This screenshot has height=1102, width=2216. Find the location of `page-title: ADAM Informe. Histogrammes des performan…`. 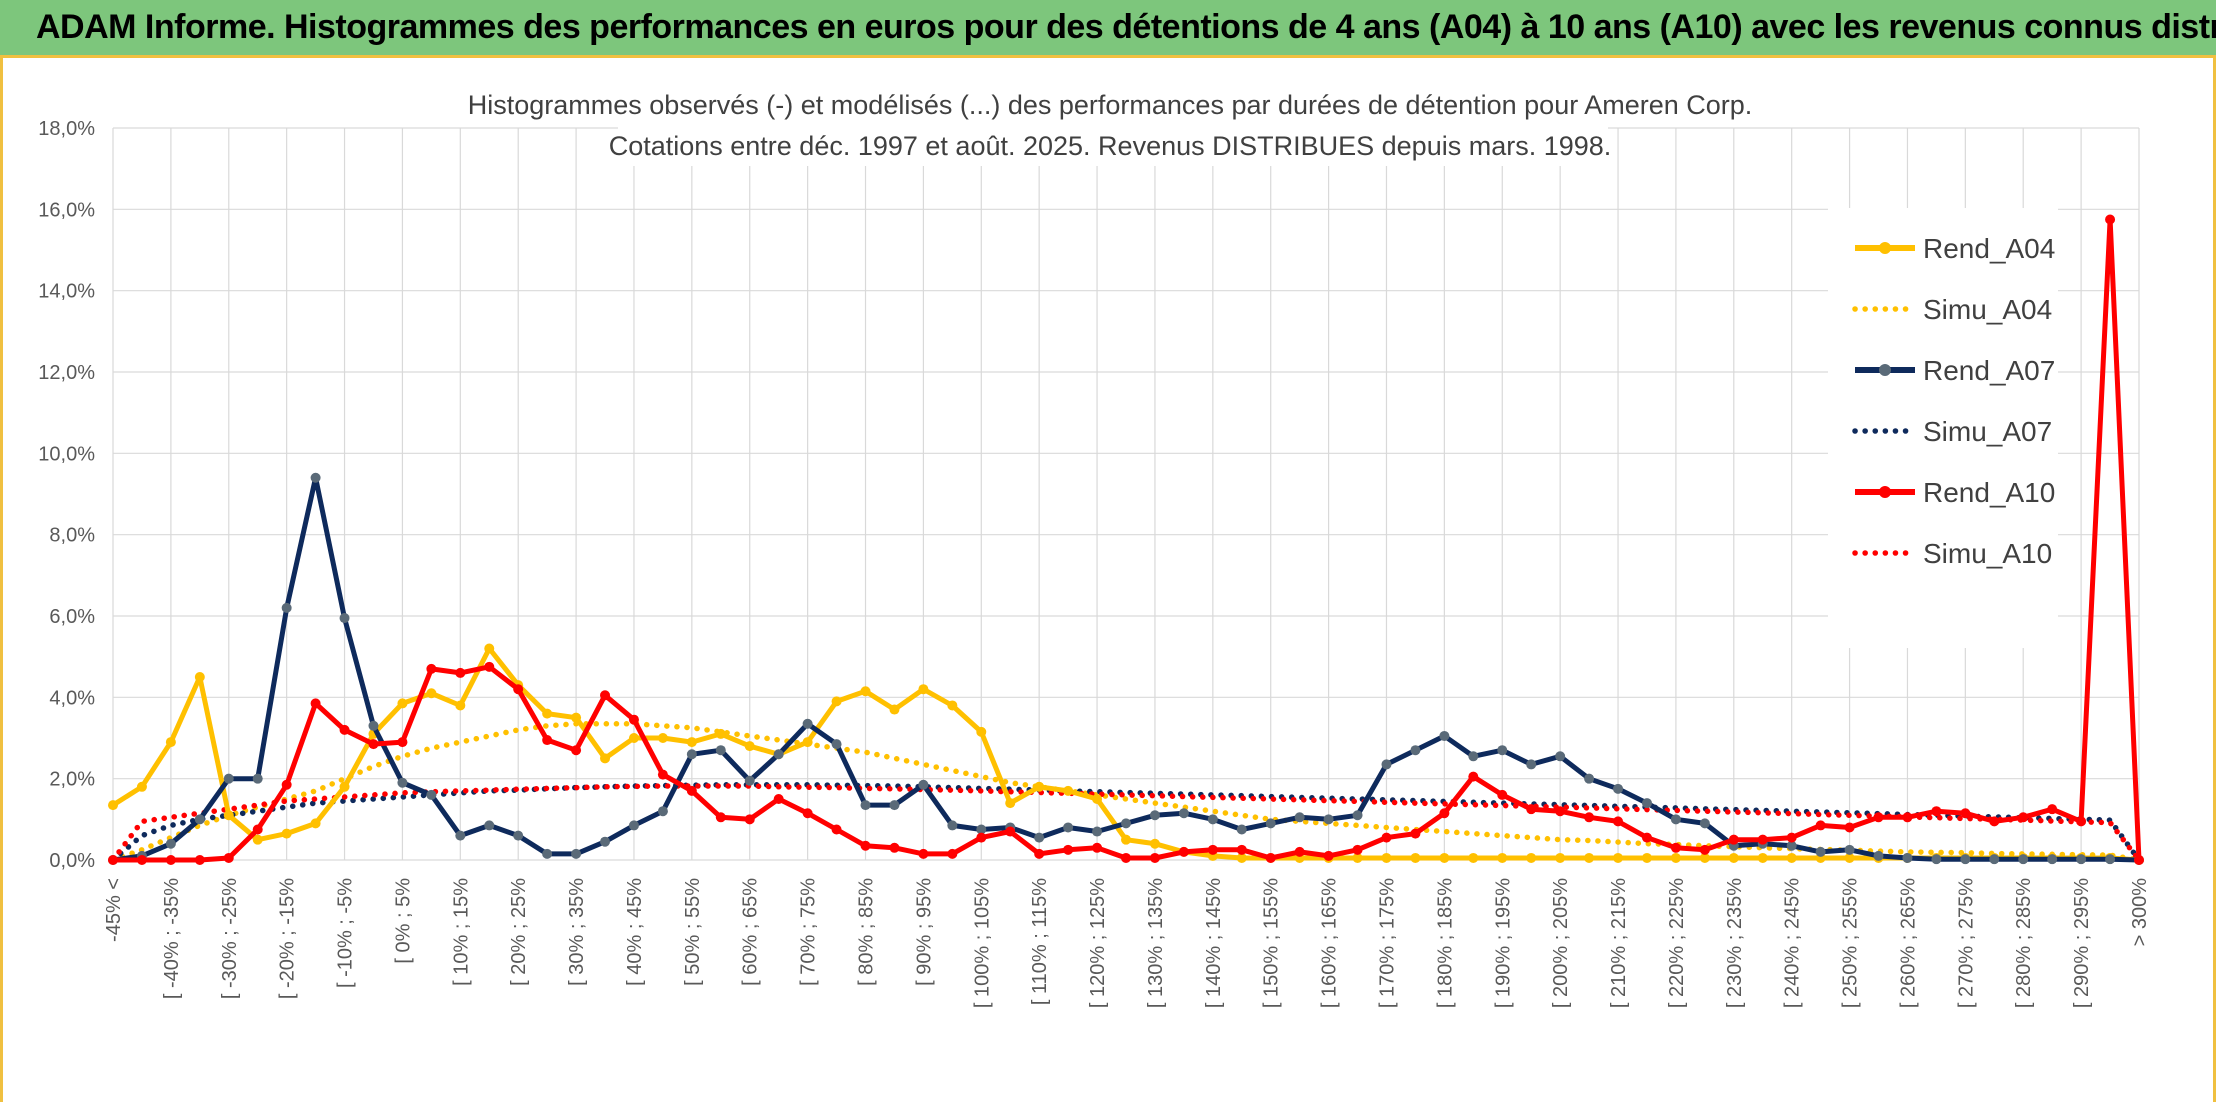

page-title: ADAM Informe. Histogrammes des performan… is located at coordinates (1126, 27).